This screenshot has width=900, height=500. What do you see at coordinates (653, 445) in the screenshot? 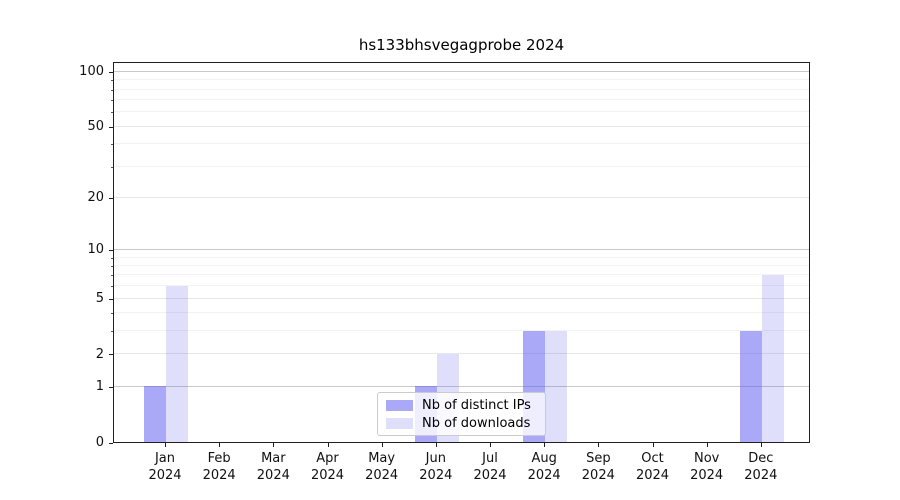
I see `x-tick-mark-oct` at bounding box center [653, 445].